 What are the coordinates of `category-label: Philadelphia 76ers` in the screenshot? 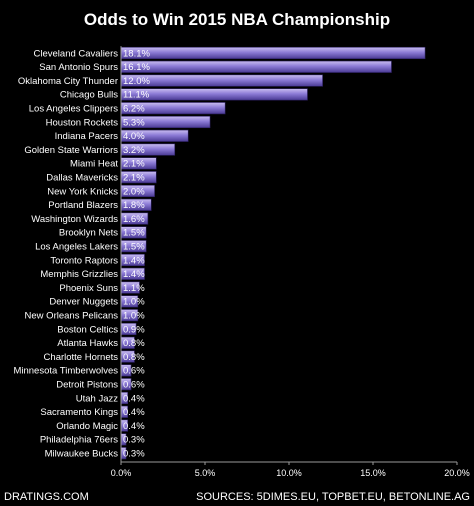 It's located at (79, 440).